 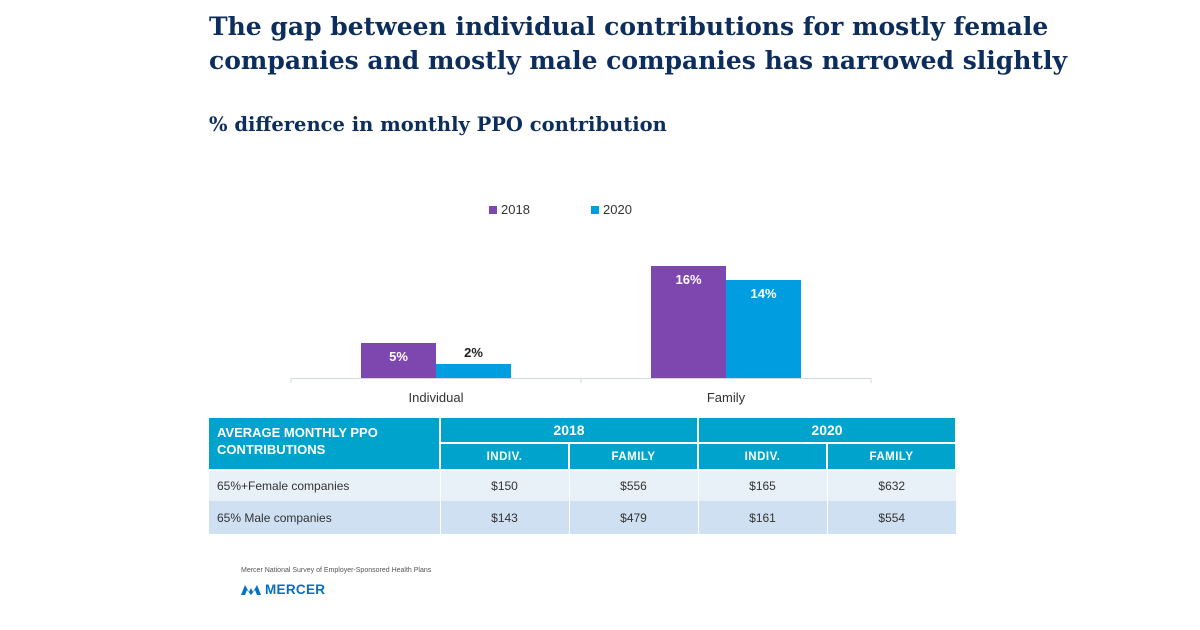 I want to click on table-cell: $554, so click(x=891, y=517).